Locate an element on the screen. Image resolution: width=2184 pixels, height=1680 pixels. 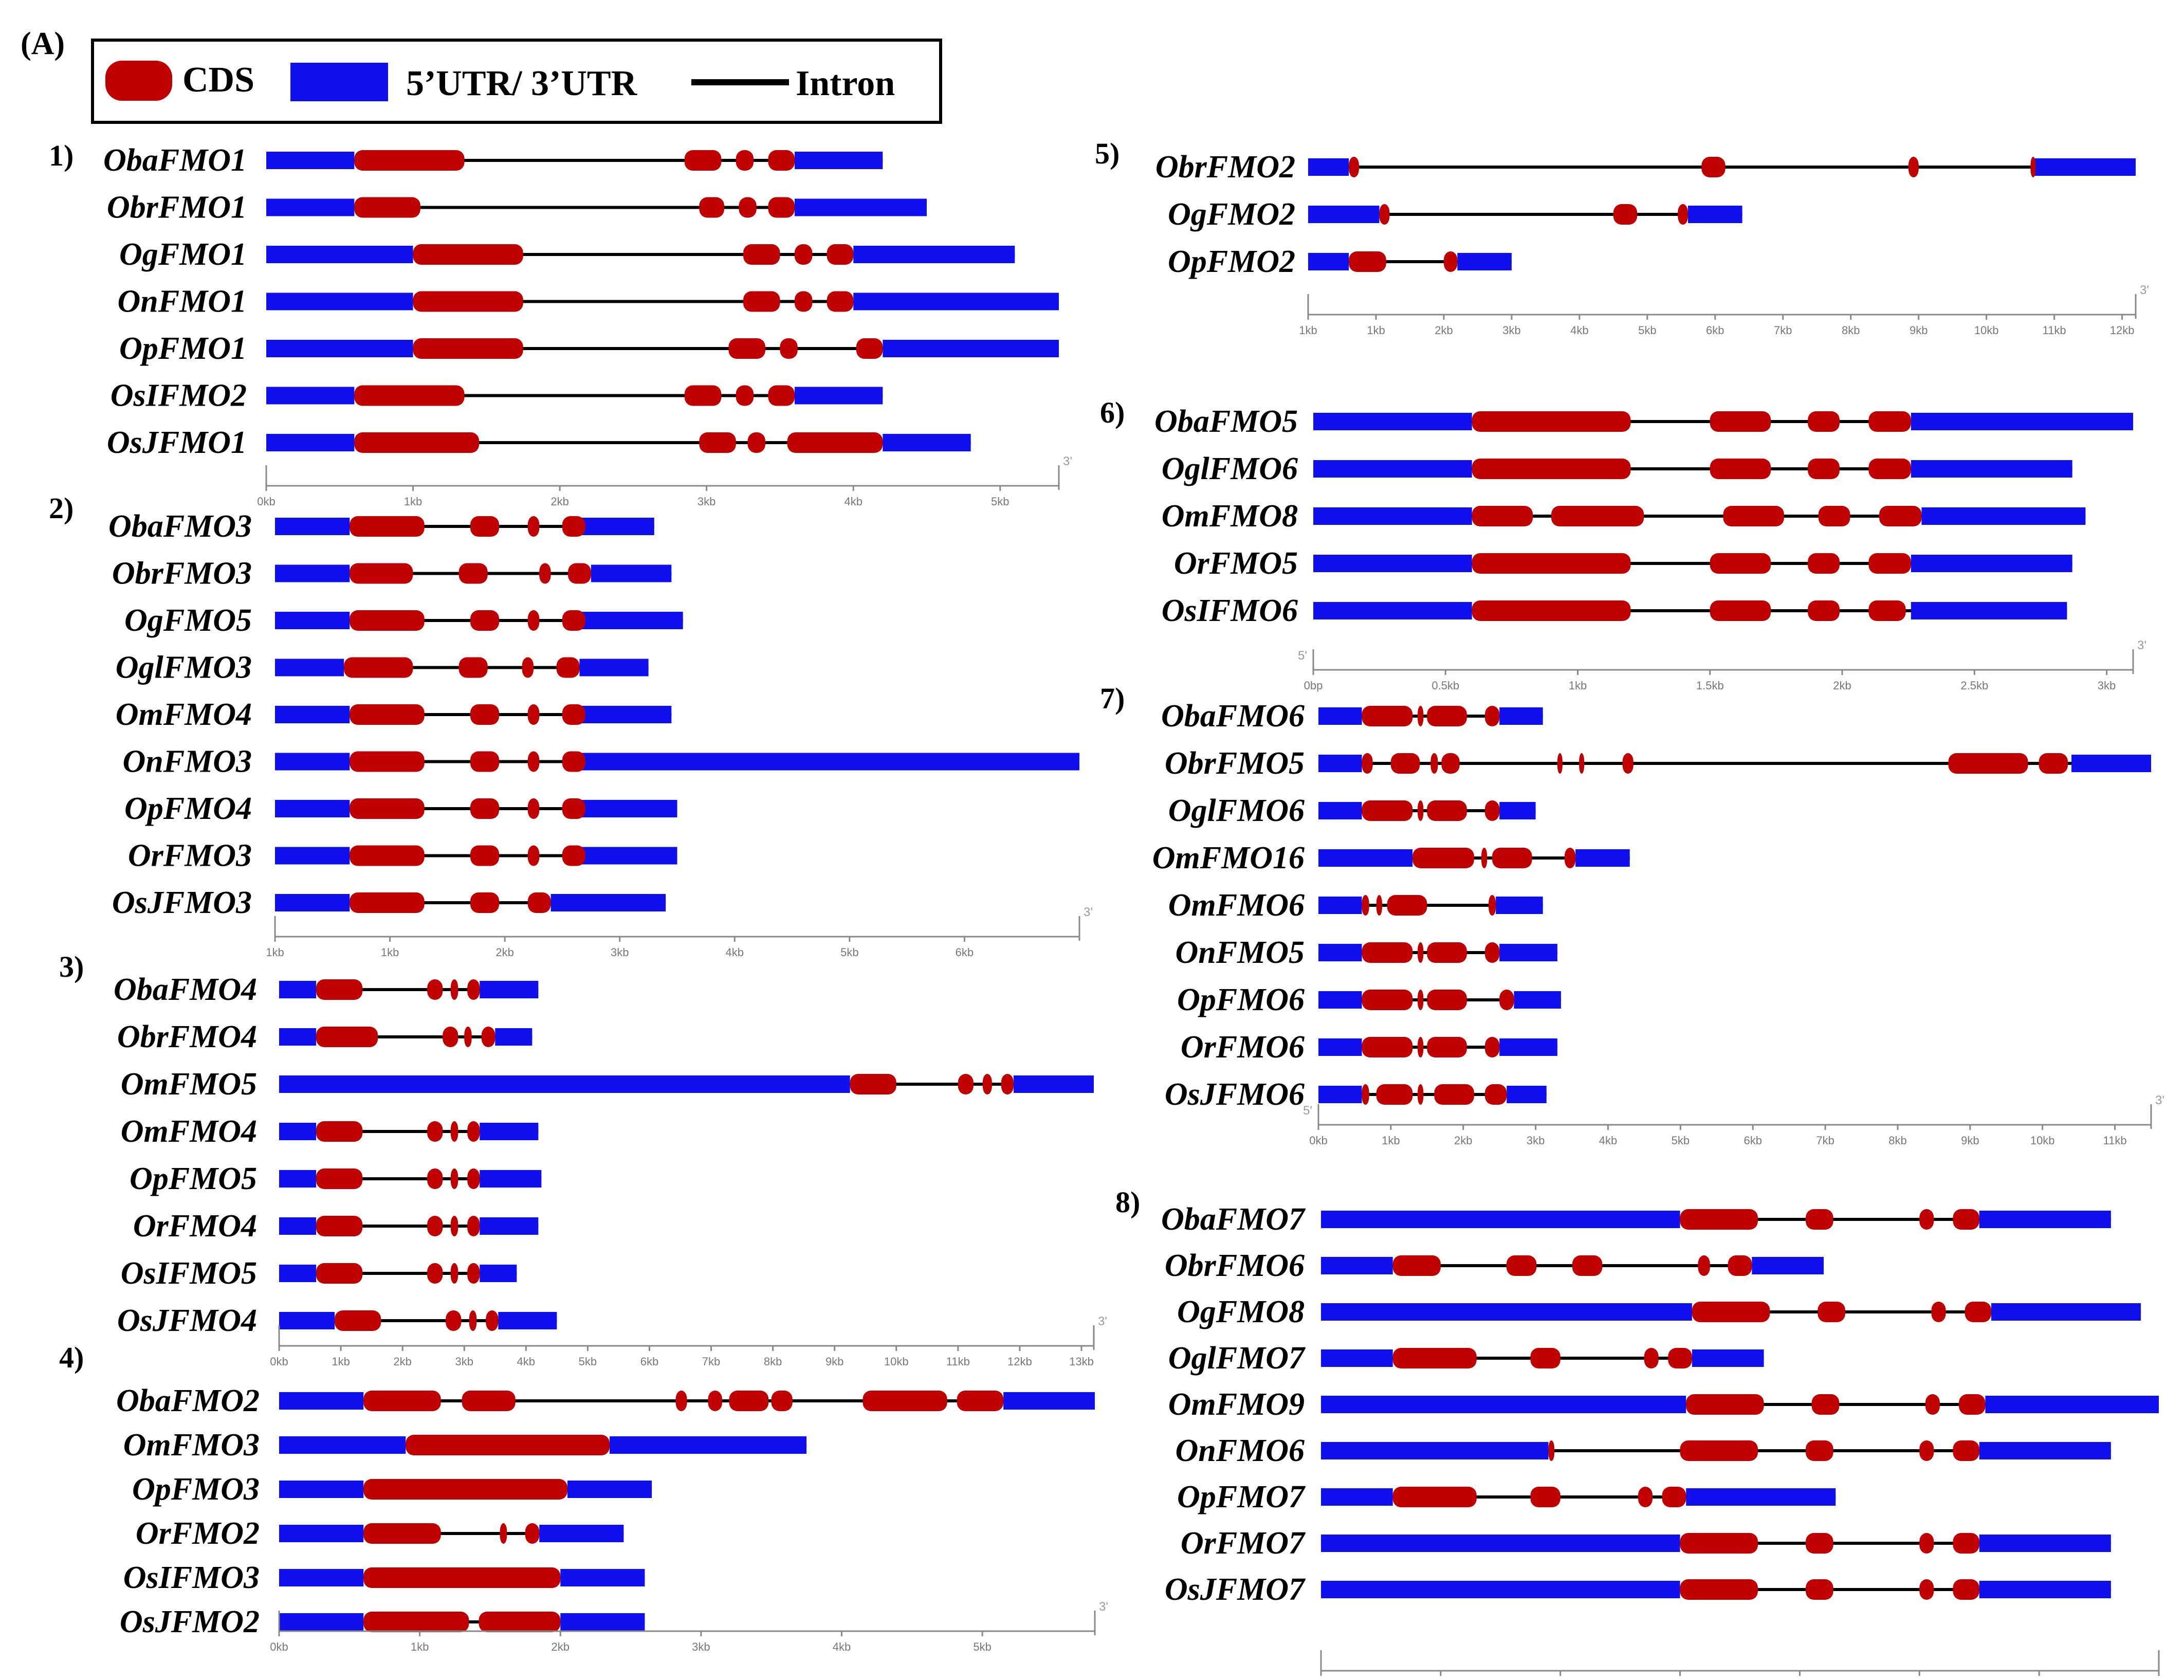
gene-name: OmFMO16 is located at coordinates (1228, 858).